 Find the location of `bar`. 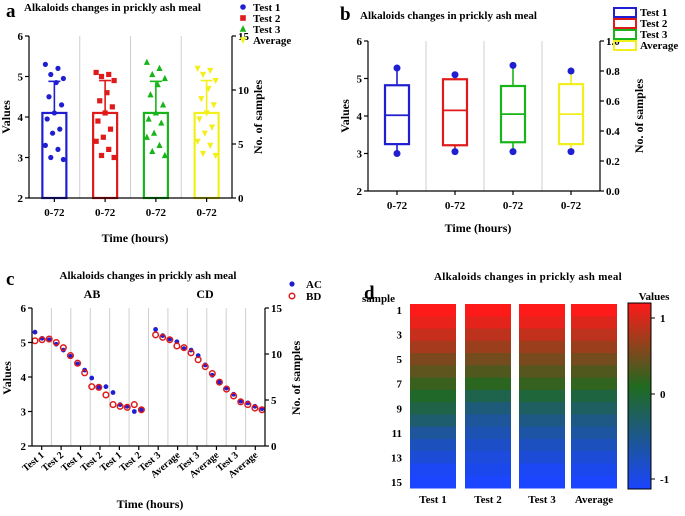

bar is located at coordinates (54, 155).